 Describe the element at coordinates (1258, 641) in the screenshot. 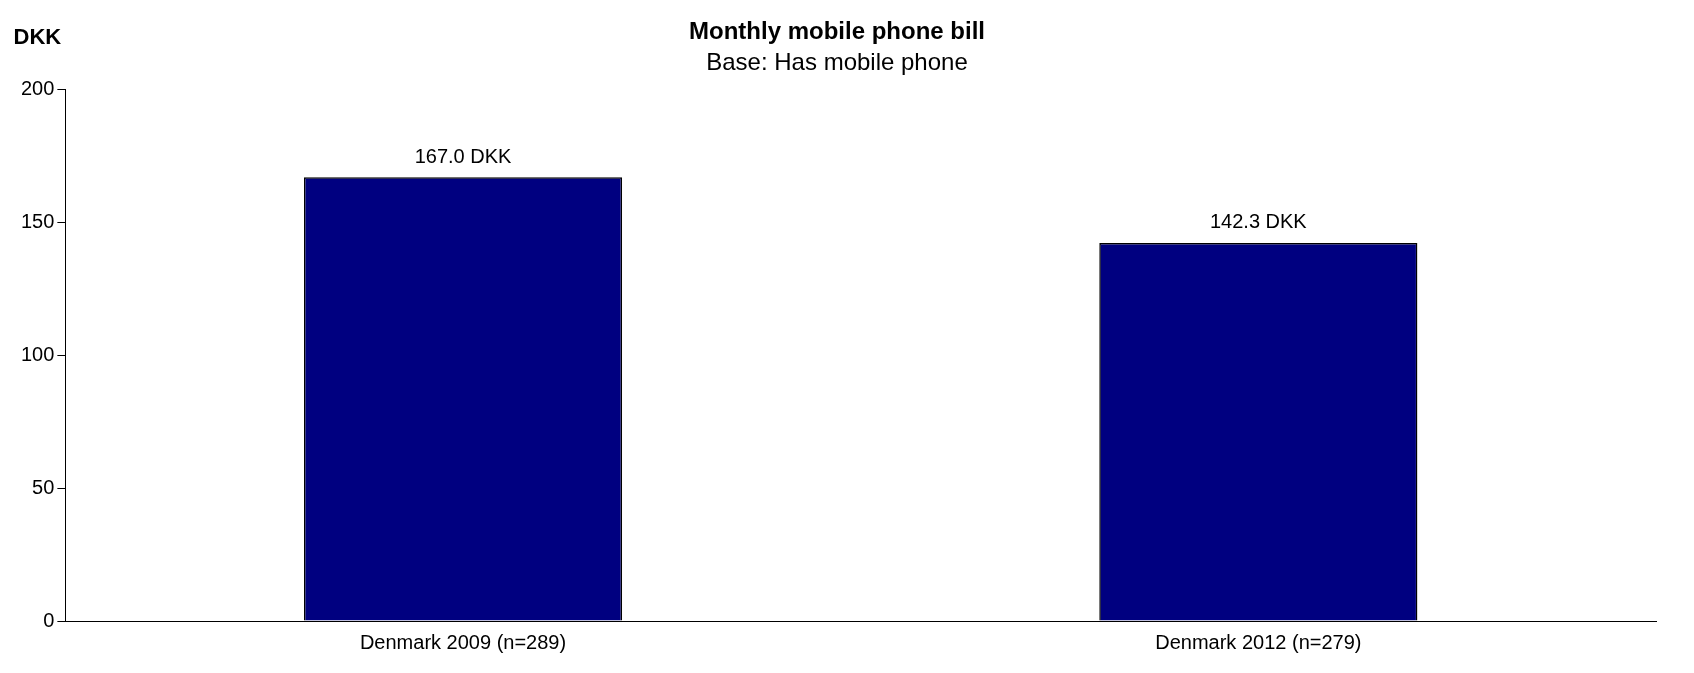

I see `x-tick-label: Denmark 2012 (n=279)` at that location.